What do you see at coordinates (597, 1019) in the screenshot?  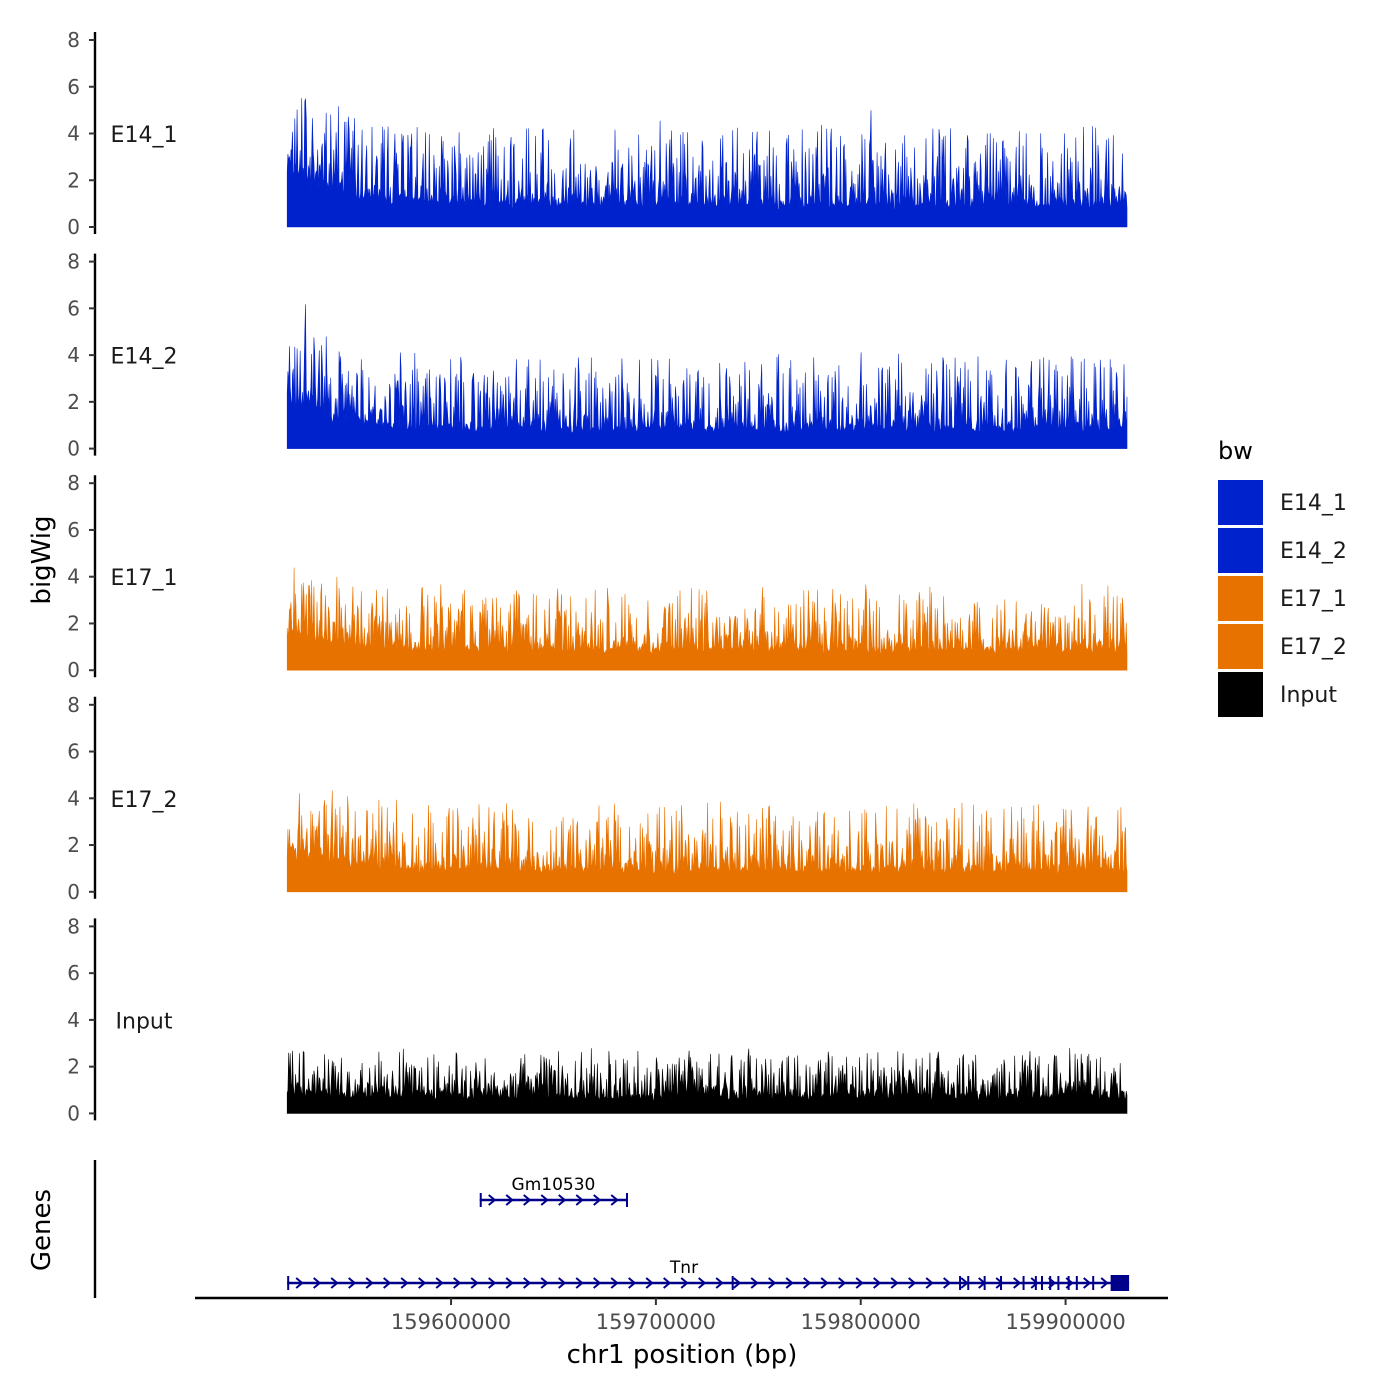 I see `track-Input: 0 2 4 6 8 Input` at bounding box center [597, 1019].